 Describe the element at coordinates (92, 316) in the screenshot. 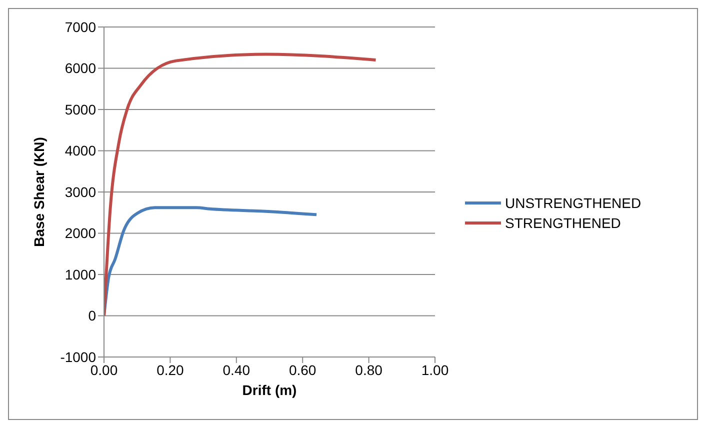

I see `y-tick-label: 0` at that location.